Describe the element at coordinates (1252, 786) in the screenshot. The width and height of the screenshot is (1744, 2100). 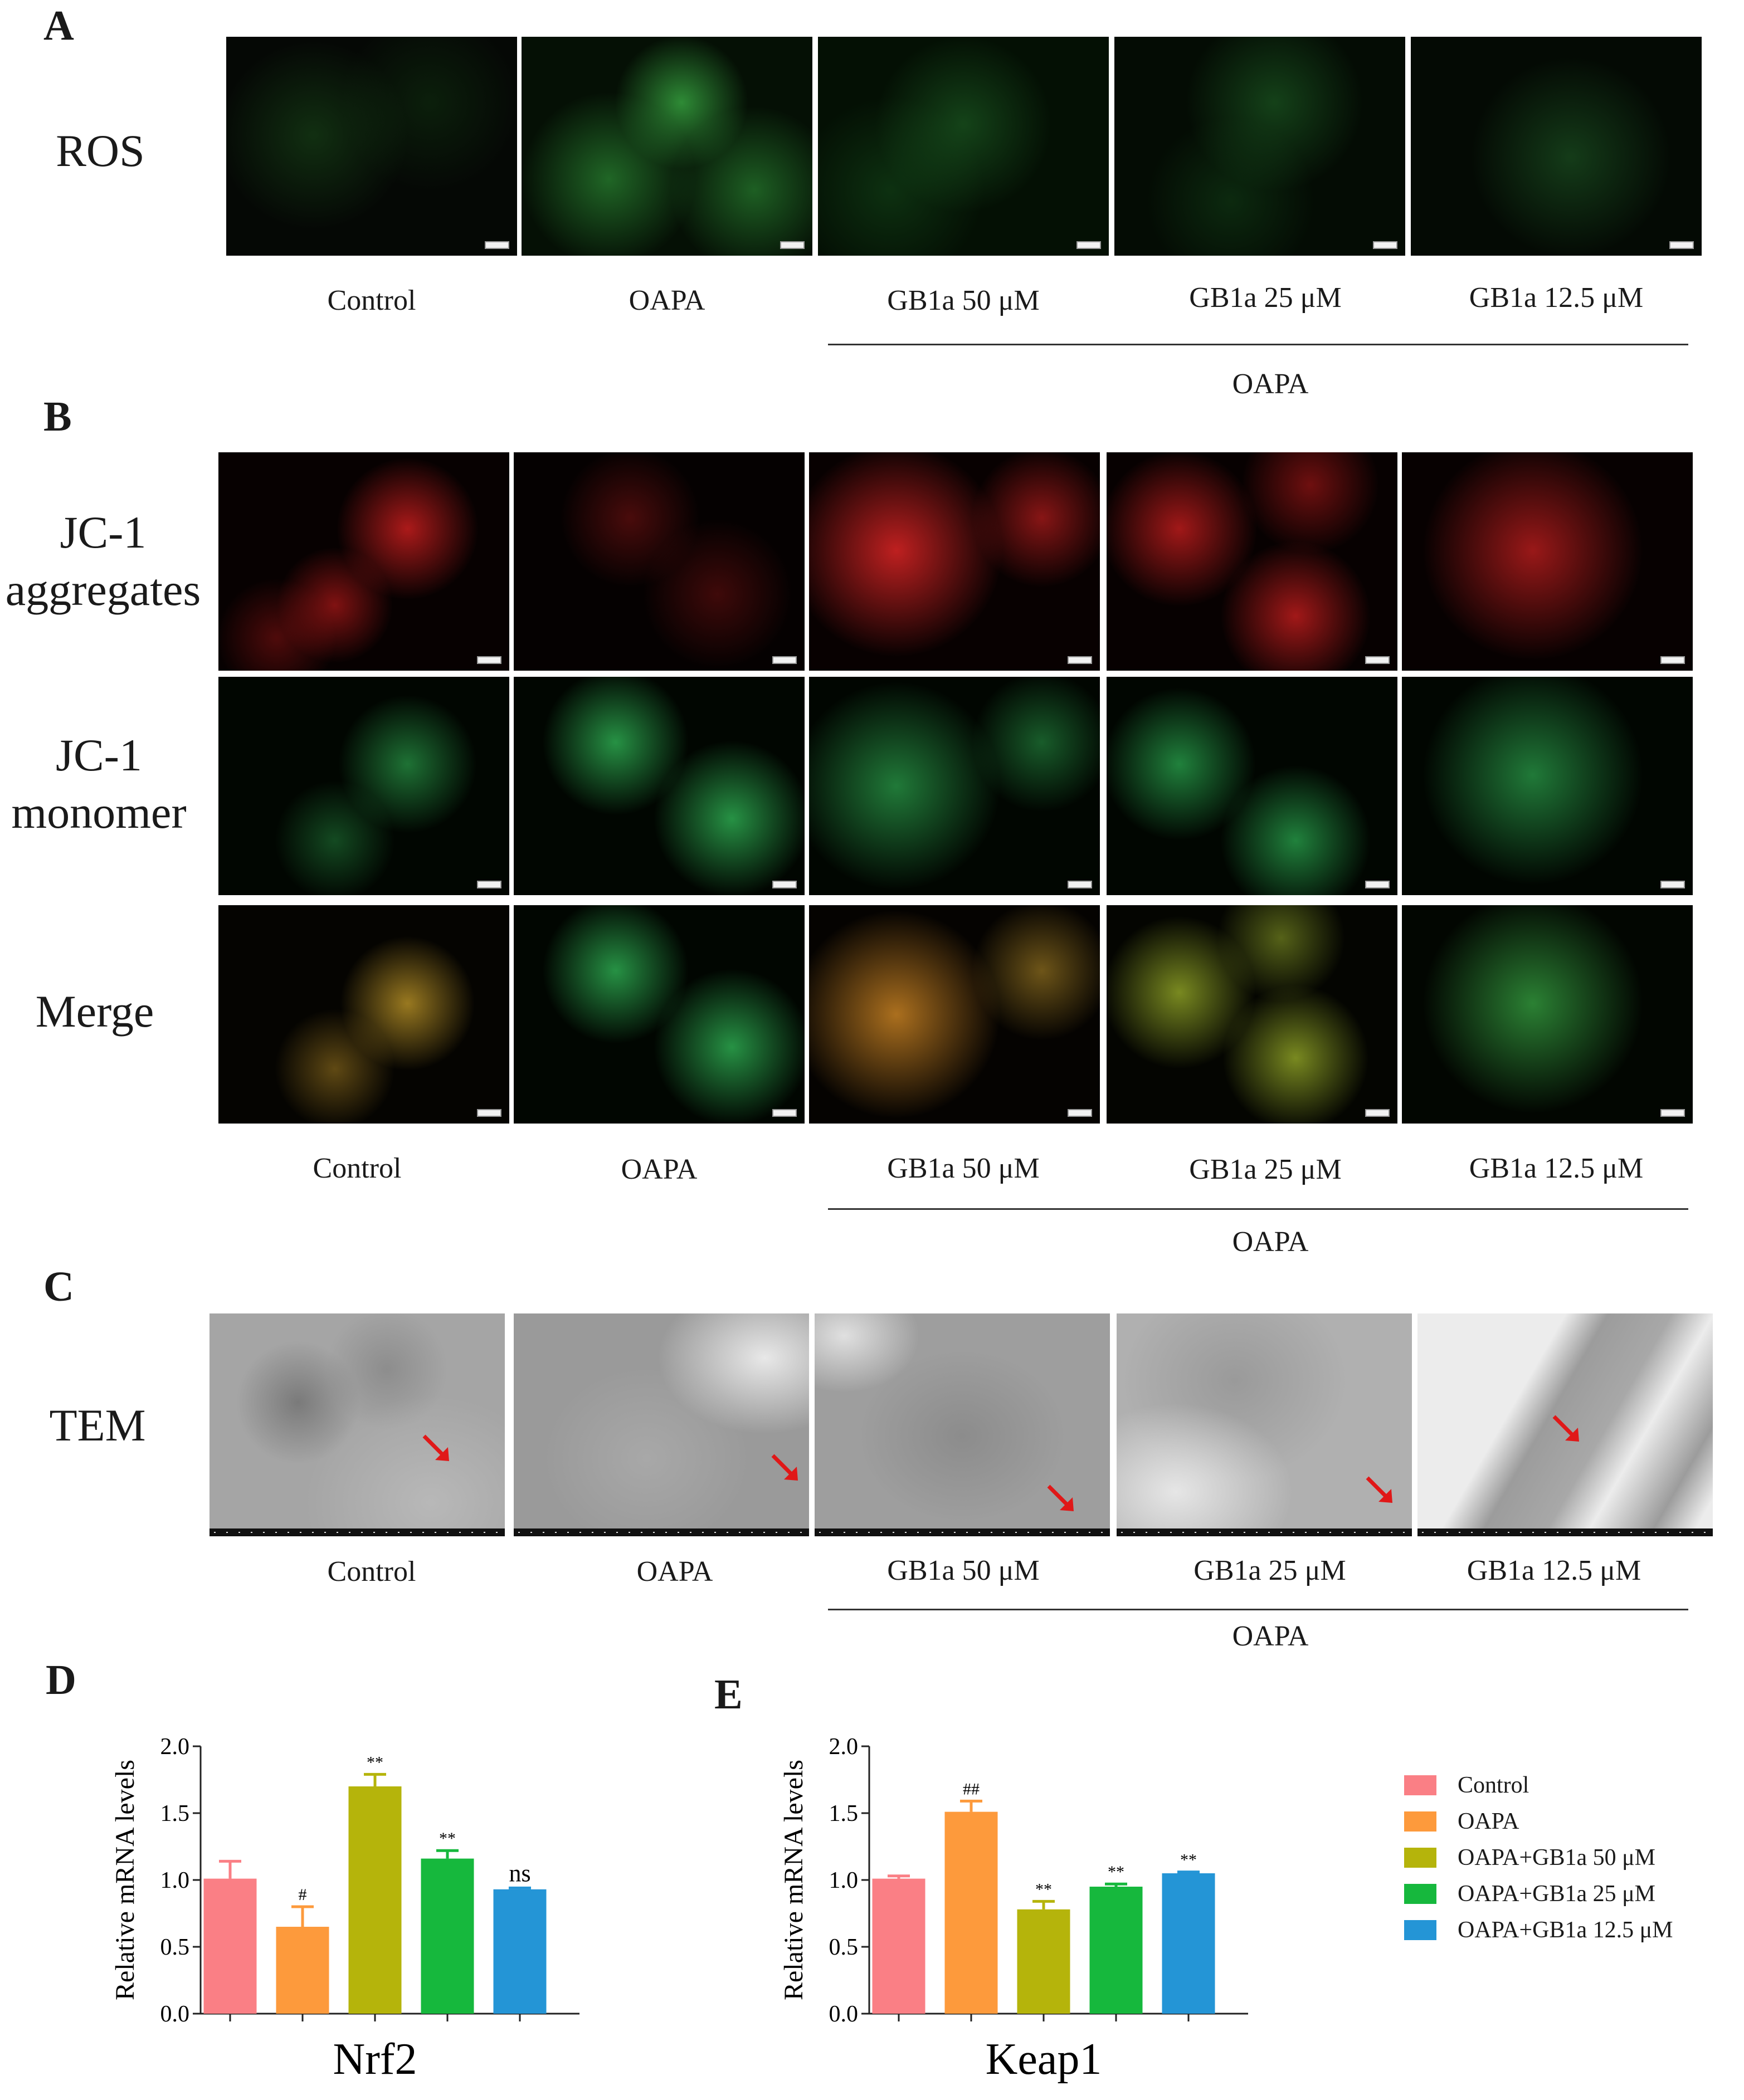
I see `jc1-monomer-image-gb25` at that location.